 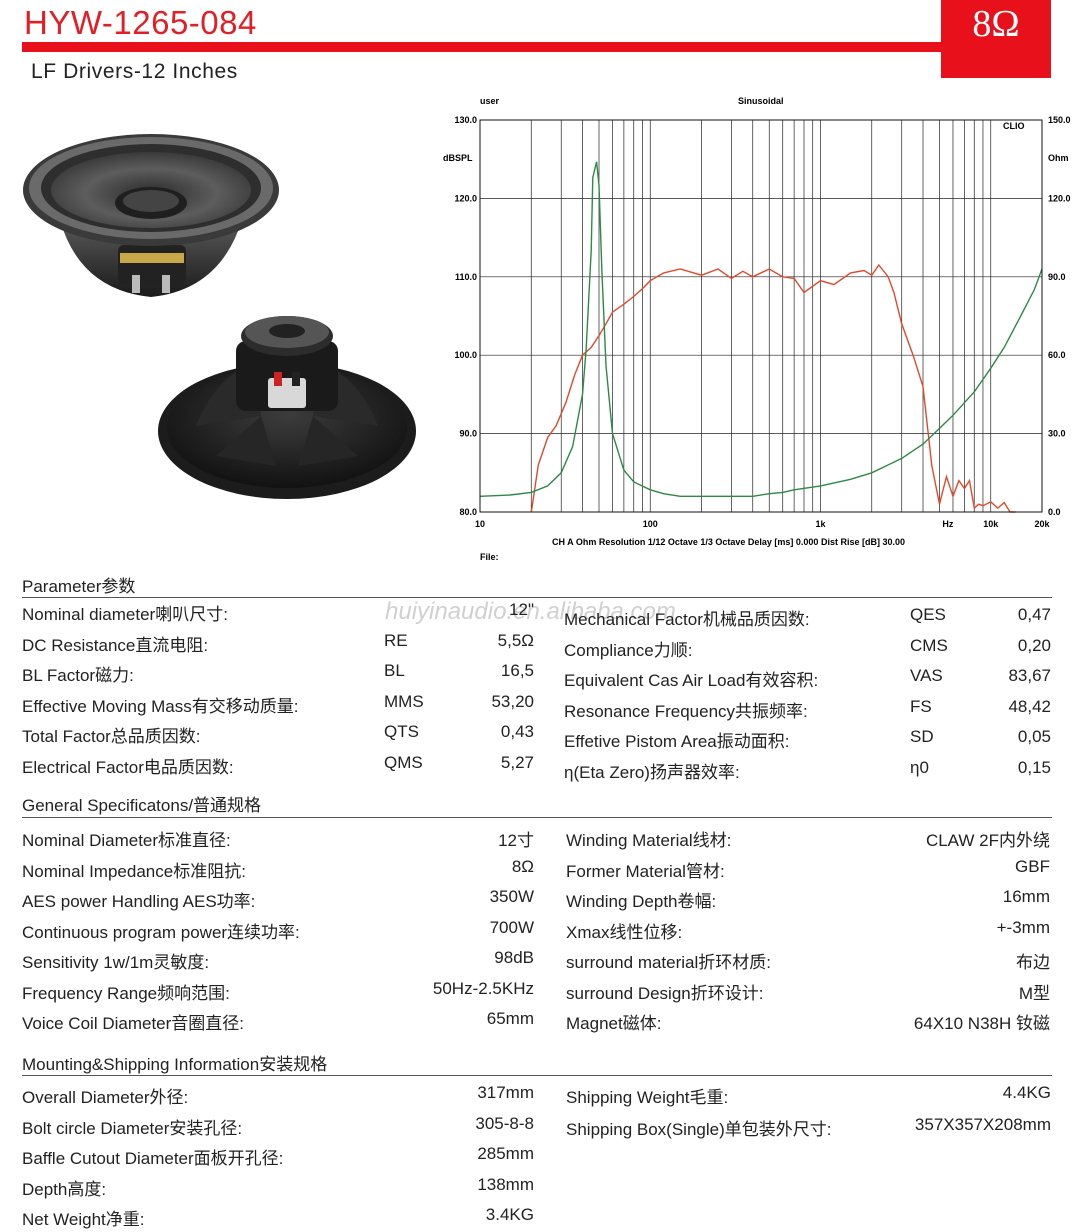 What do you see at coordinates (1034, 645) in the screenshot?
I see `spec-value: 0,20` at bounding box center [1034, 645].